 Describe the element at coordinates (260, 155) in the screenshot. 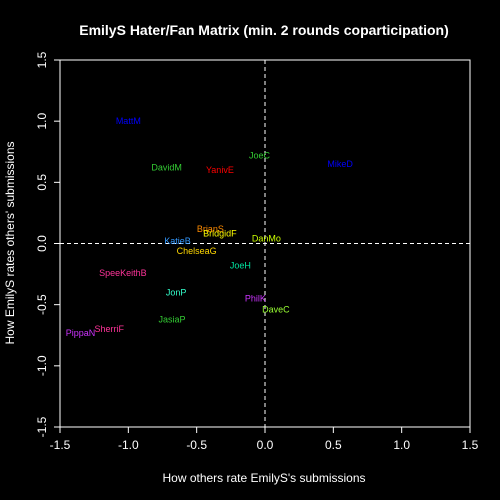

I see `point-label: JoeC` at that location.